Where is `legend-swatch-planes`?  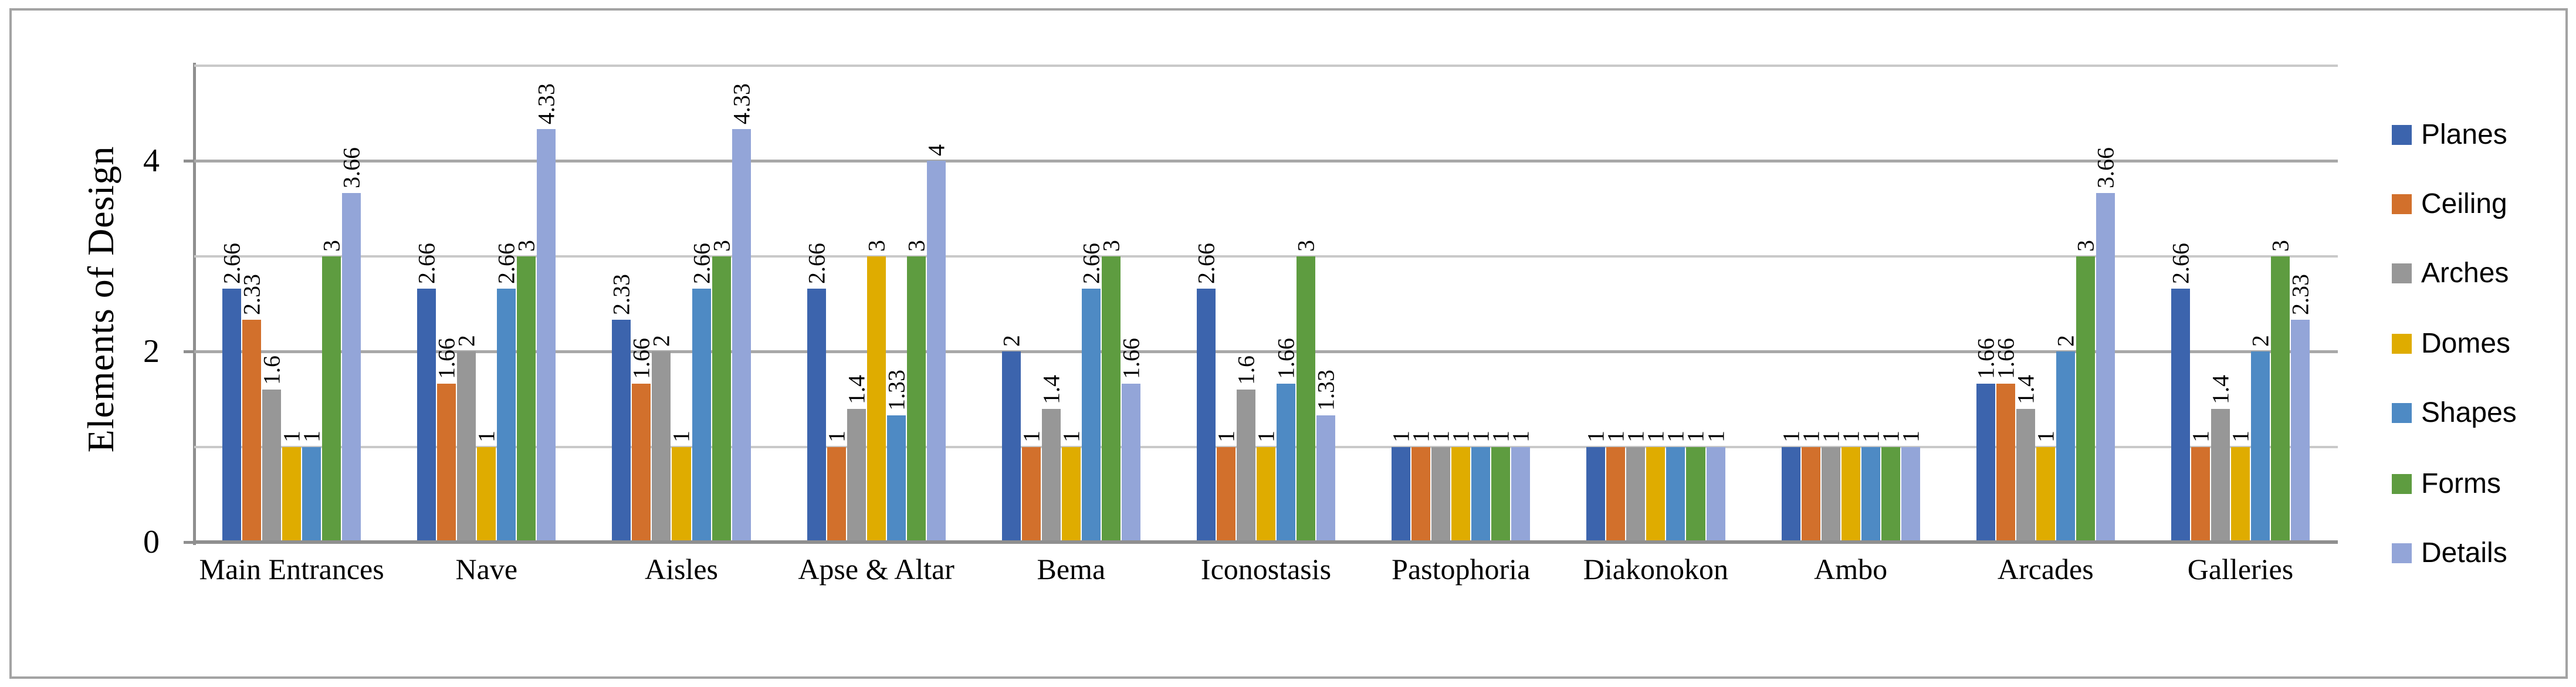
legend-swatch-planes is located at coordinates (2402, 134).